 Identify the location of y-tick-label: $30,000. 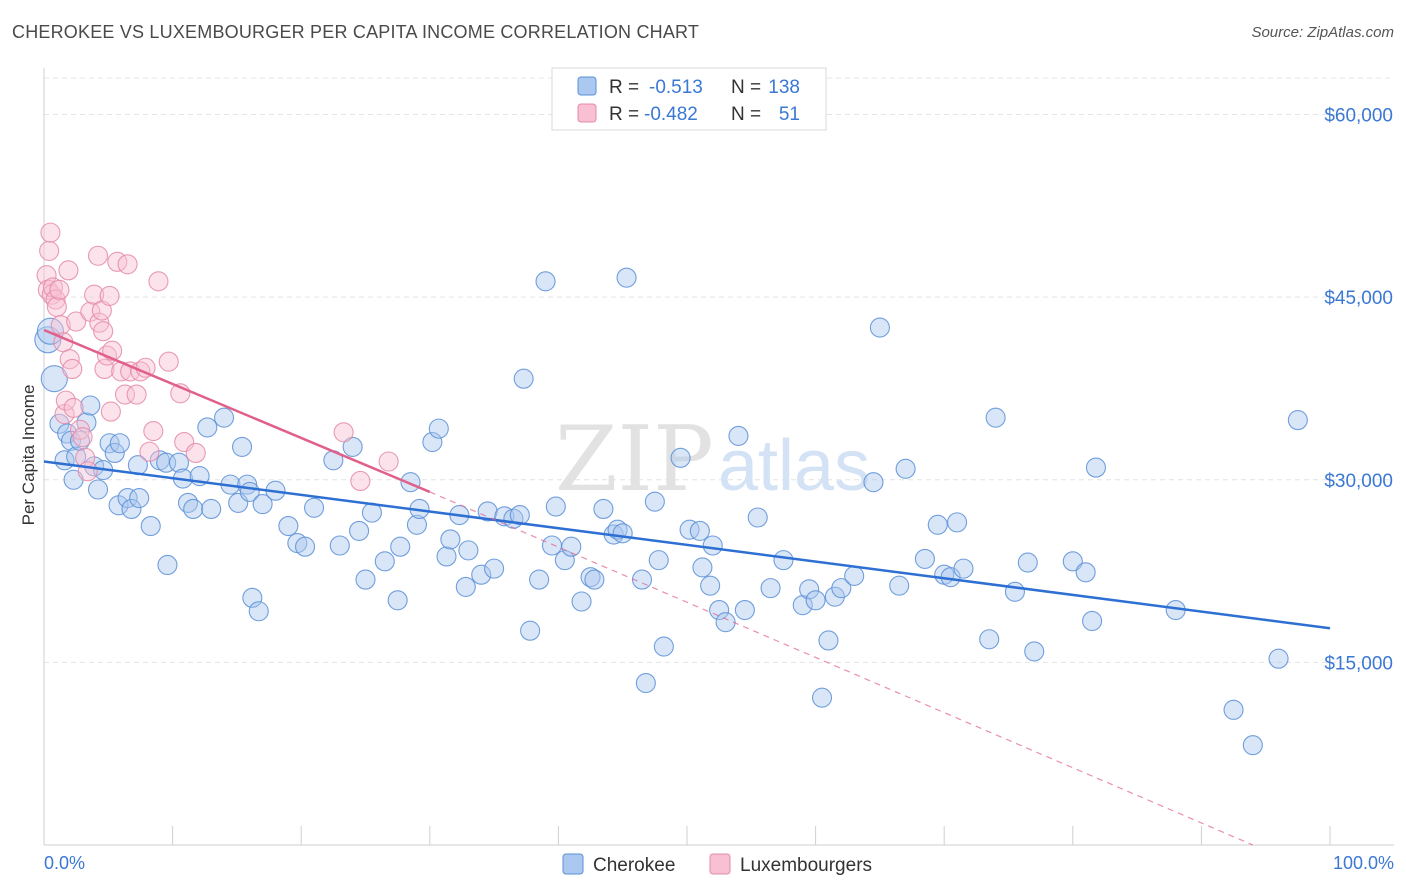
(1358, 481).